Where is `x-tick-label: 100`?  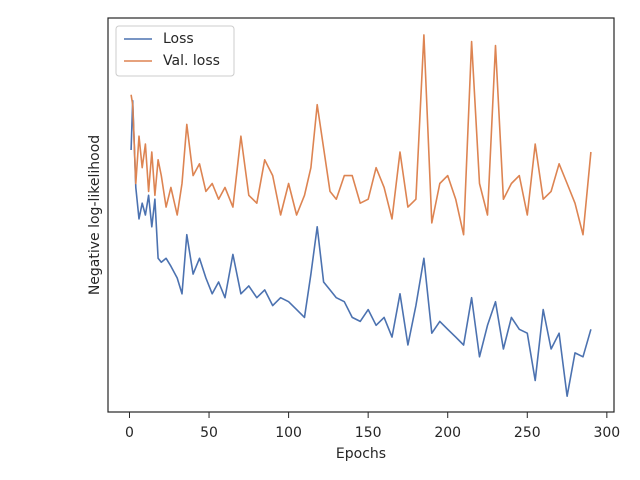
x-tick-label: 100 is located at coordinates (288, 433).